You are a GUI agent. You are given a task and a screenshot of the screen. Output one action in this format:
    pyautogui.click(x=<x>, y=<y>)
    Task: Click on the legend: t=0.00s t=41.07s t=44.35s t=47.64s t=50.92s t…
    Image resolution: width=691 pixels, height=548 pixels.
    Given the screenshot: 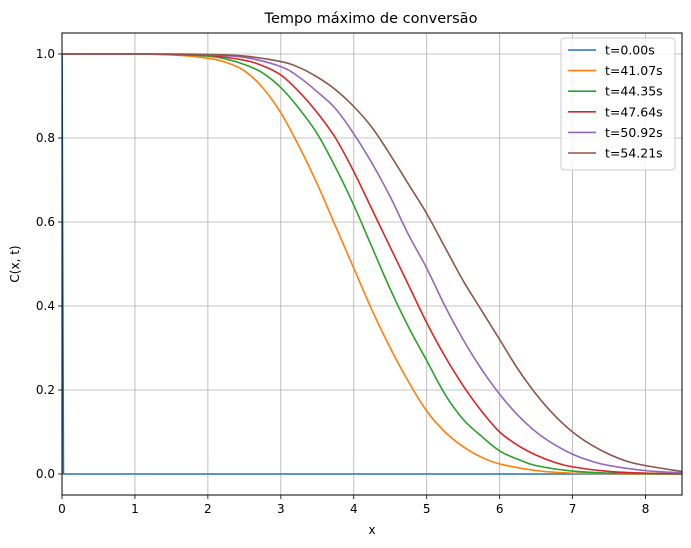 What is the action you would take?
    pyautogui.click(x=618, y=104)
    